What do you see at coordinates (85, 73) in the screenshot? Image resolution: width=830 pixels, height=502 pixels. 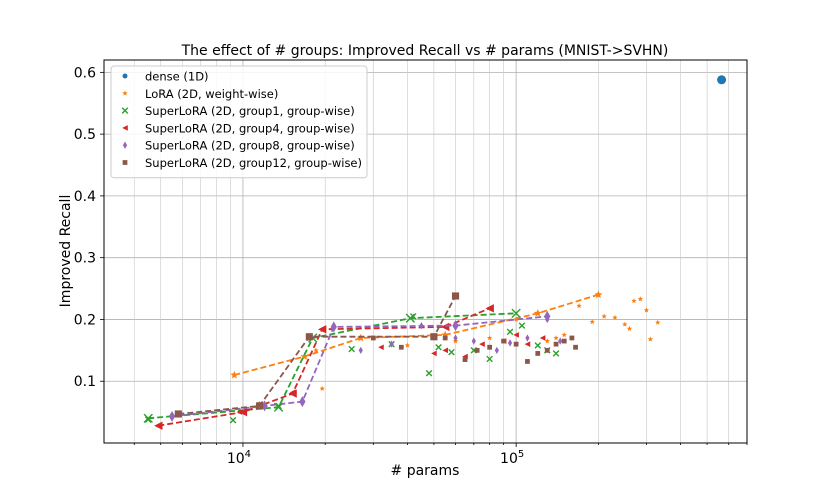 I see `y-tick-label: 0.6` at bounding box center [85, 73].